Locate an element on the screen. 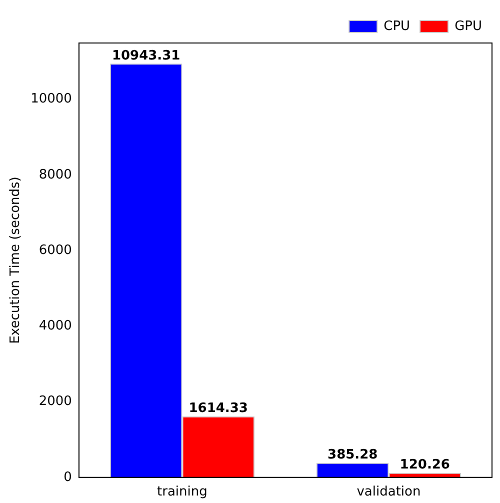  x-tick-label: validation is located at coordinates (388, 492).